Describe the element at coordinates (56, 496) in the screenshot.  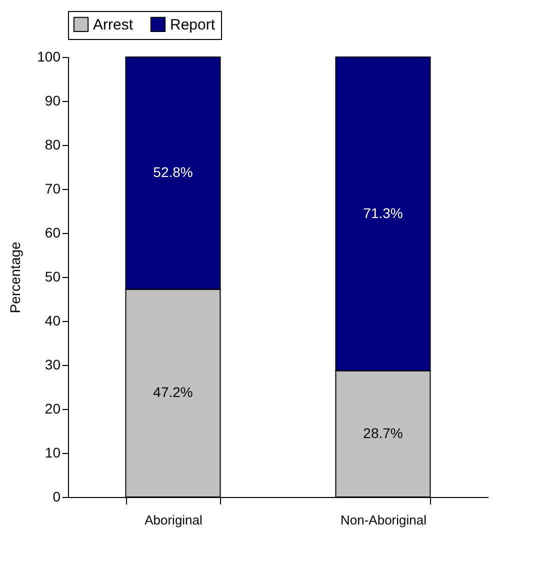
I see `y-tick-label: 0` at that location.